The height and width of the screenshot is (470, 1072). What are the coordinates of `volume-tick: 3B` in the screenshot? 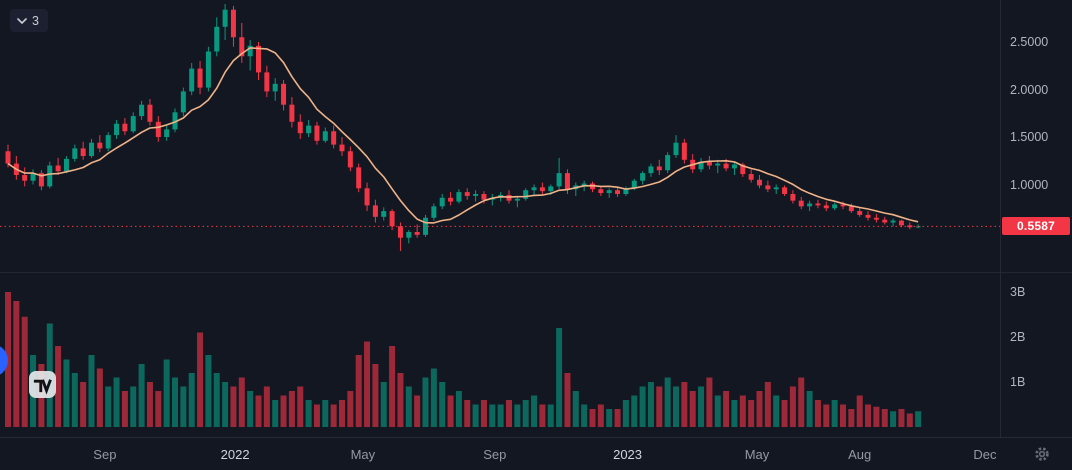 It's located at (1018, 292).